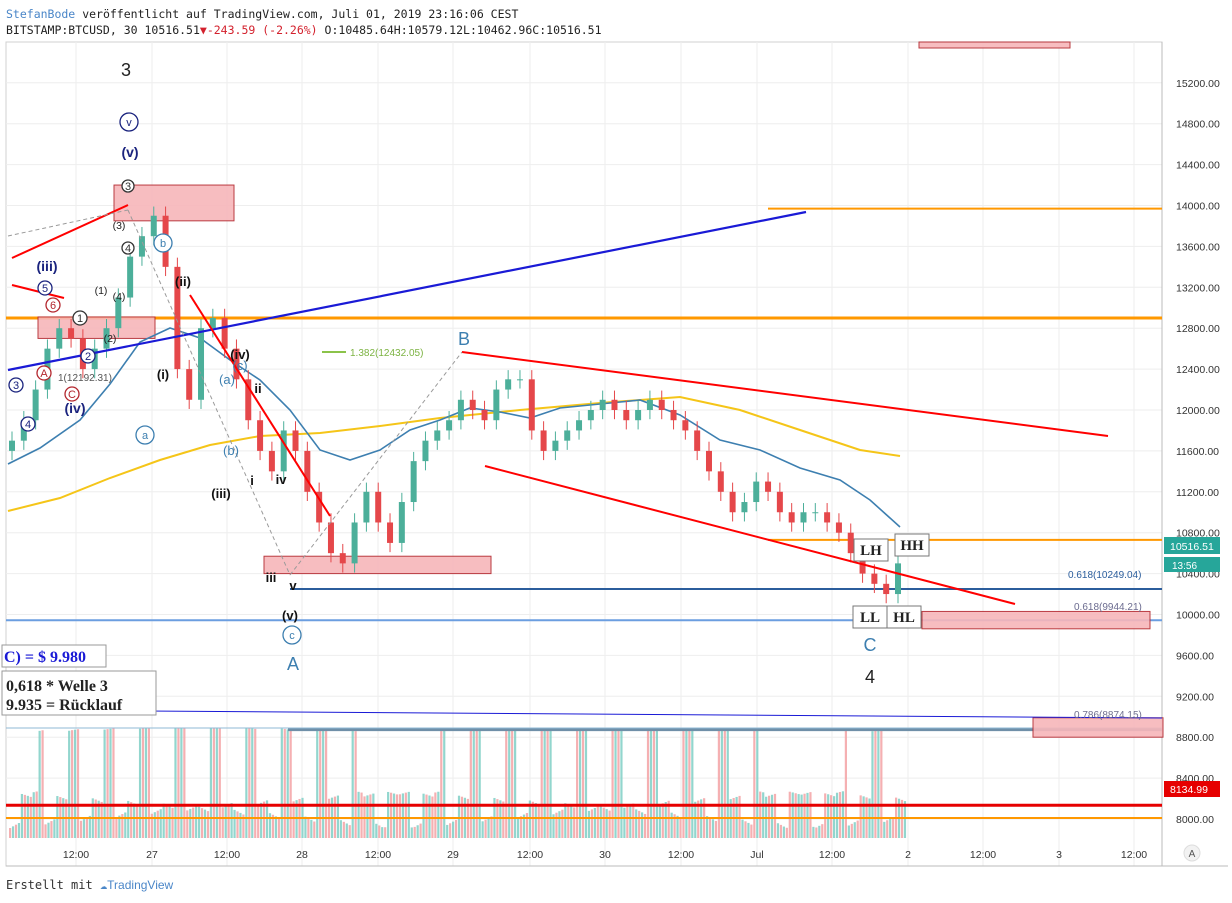 The height and width of the screenshot is (903, 1232). I want to click on y-tick-label: 13600.00, so click(1198, 247).